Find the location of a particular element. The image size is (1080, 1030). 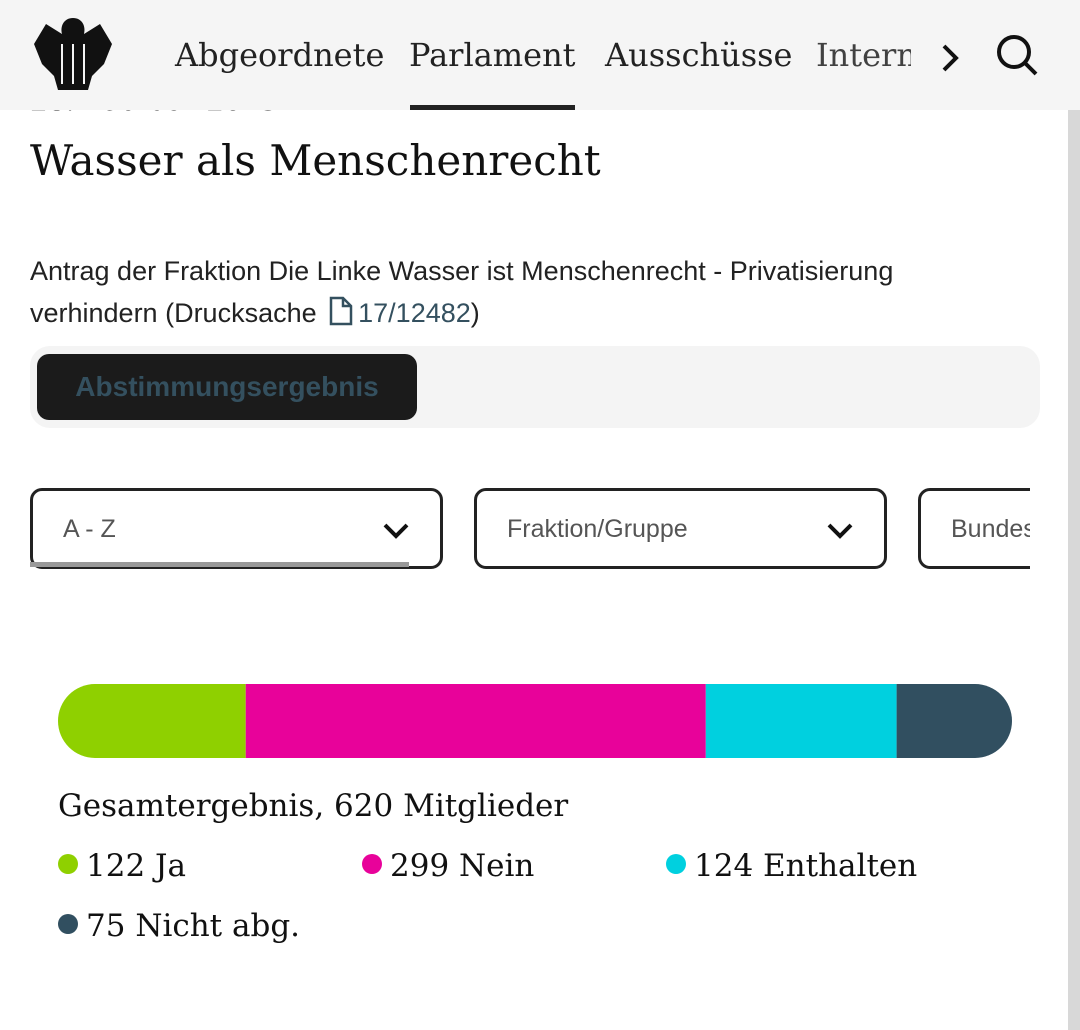

header: Abgeordnete Parlament Ausschüsse Intern is located at coordinates (540, 55).